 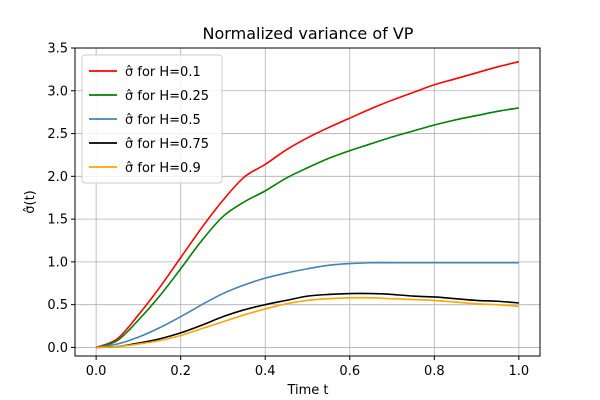 I want to click on legend-entry-label: σ̂ for H=0.5, so click(x=163, y=120).